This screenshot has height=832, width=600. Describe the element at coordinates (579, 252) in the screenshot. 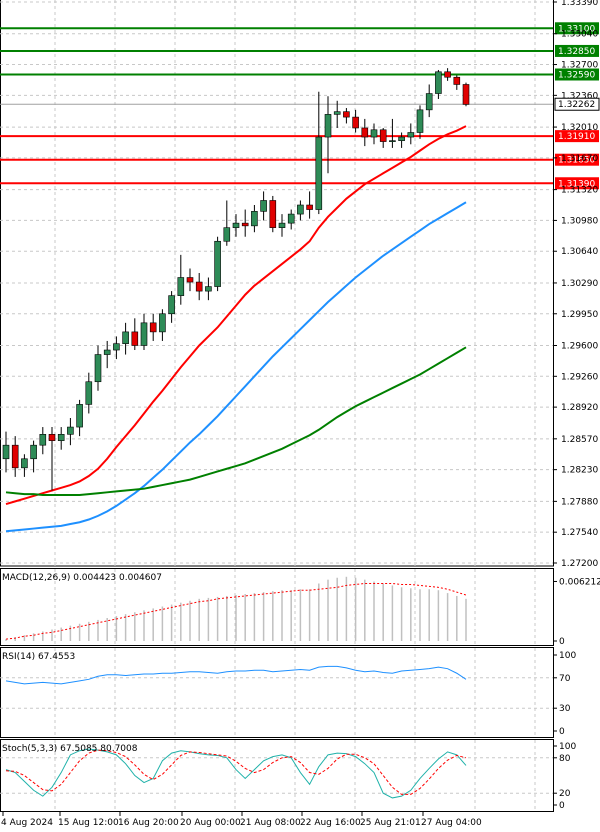

I see `price-tick-label: 1.30640` at that location.